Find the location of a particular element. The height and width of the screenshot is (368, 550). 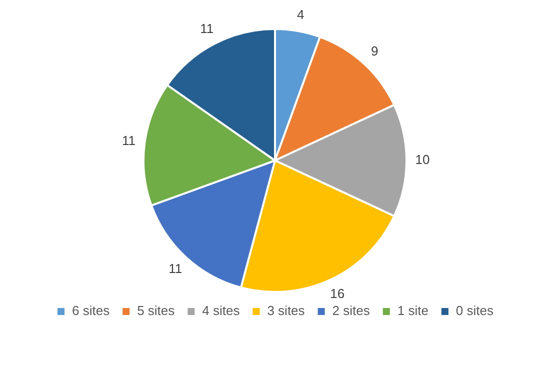

data-label: 9 is located at coordinates (374, 50).